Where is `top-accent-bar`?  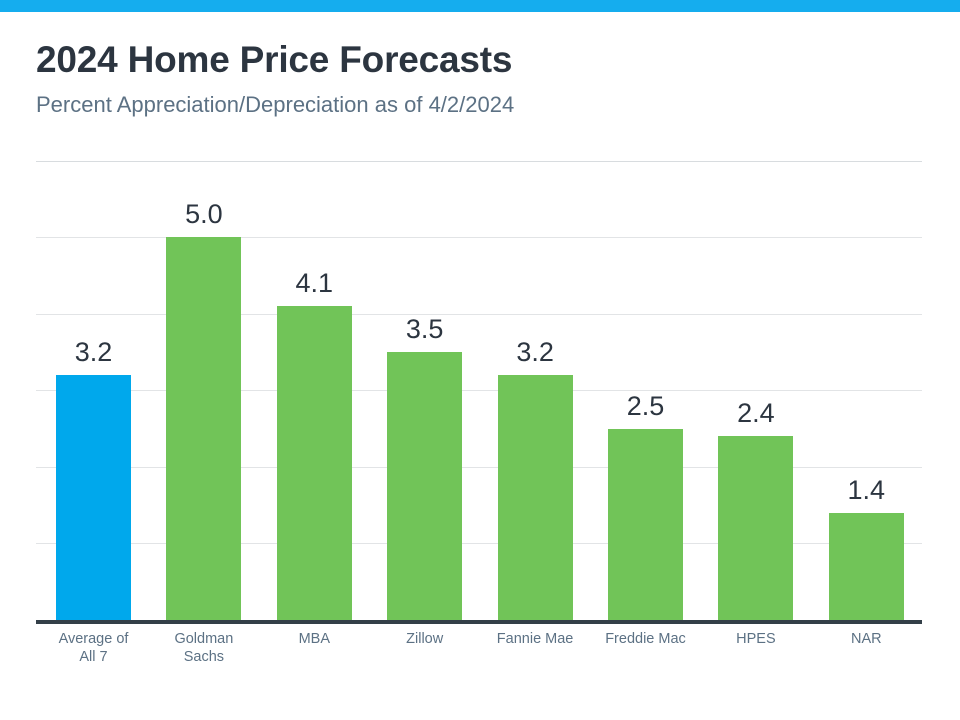 top-accent-bar is located at coordinates (480, 6).